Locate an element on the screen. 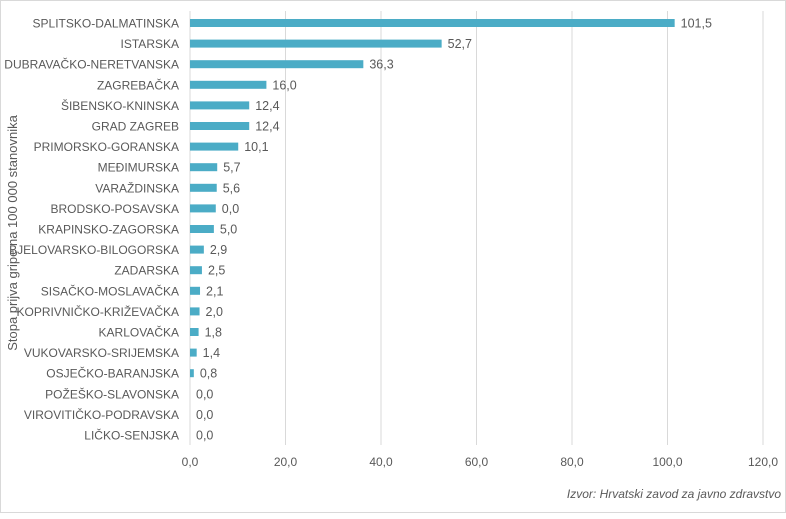  category-label: ZAGREBAČKA is located at coordinates (138, 84).